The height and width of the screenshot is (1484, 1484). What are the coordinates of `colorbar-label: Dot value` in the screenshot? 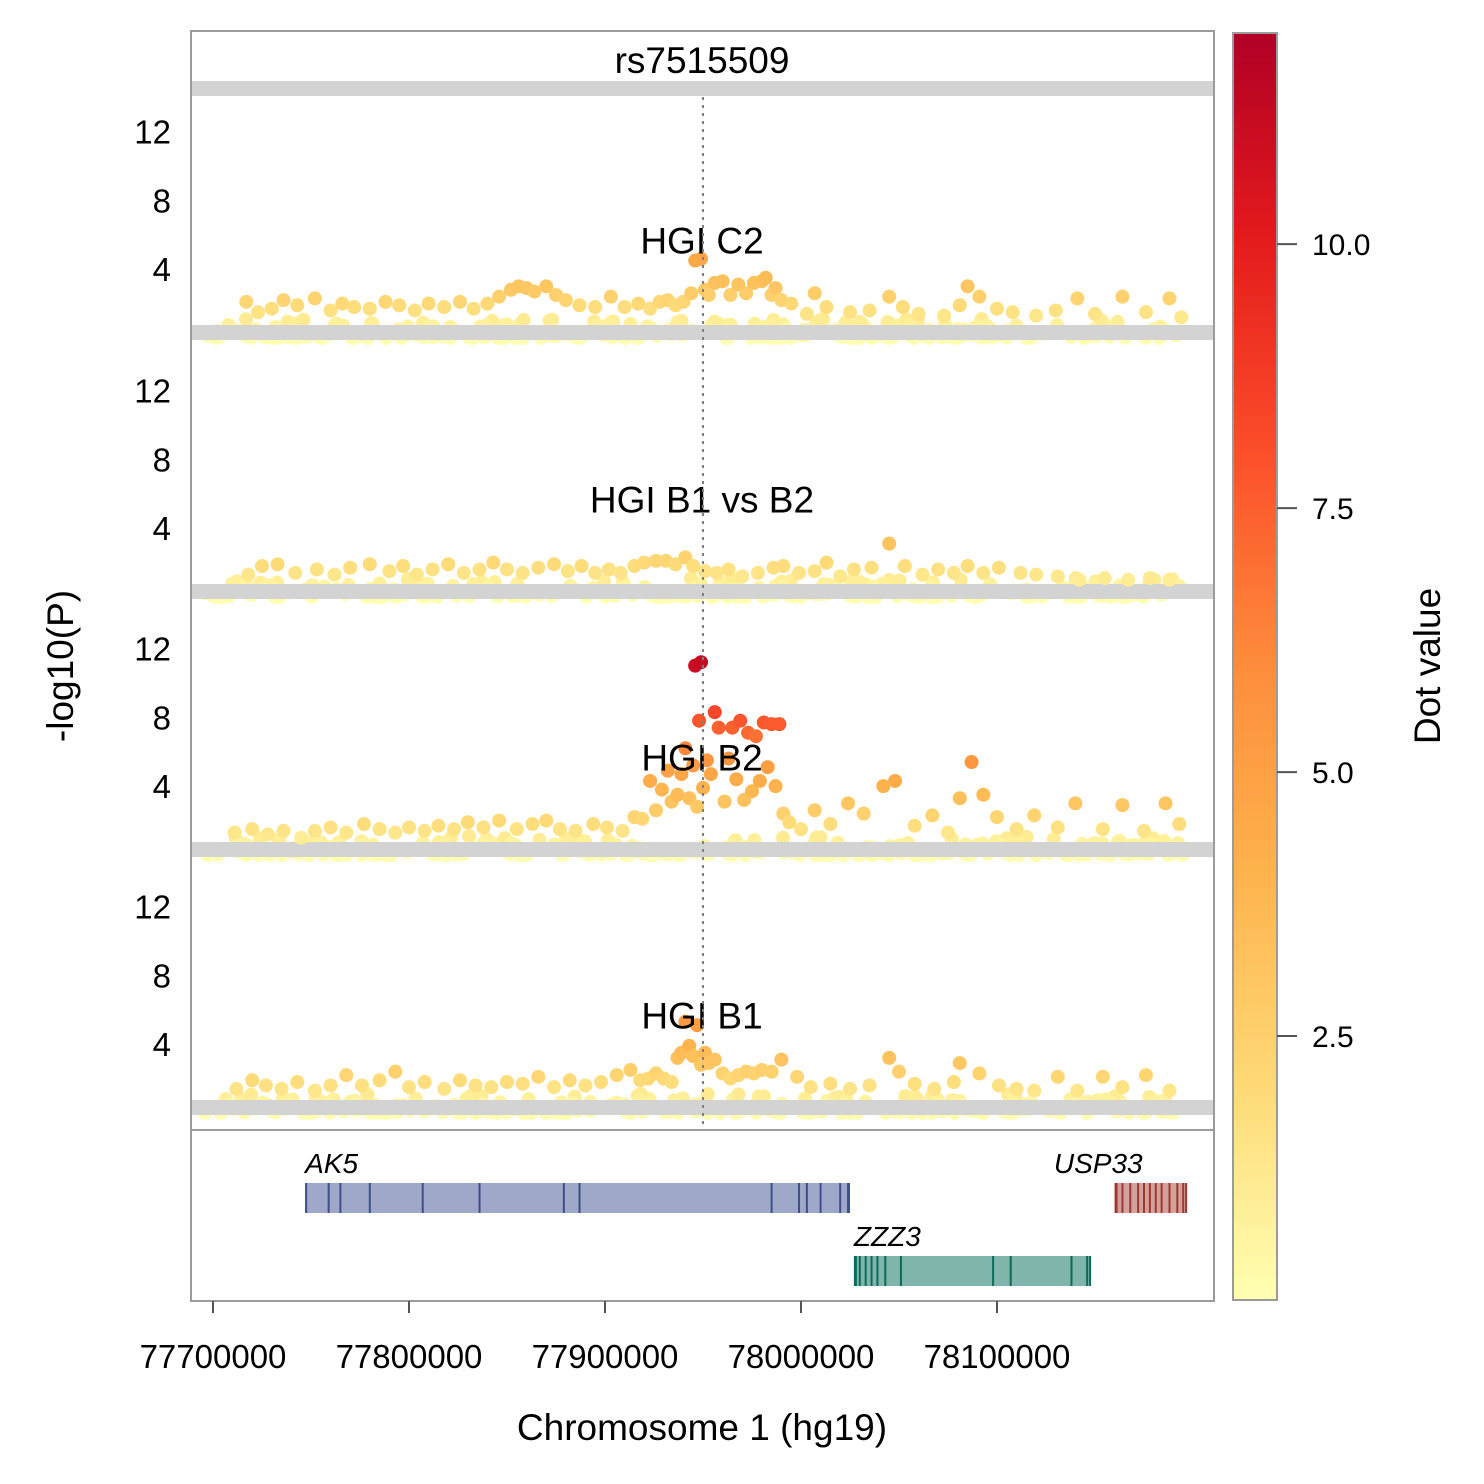 It's located at (1427, 666).